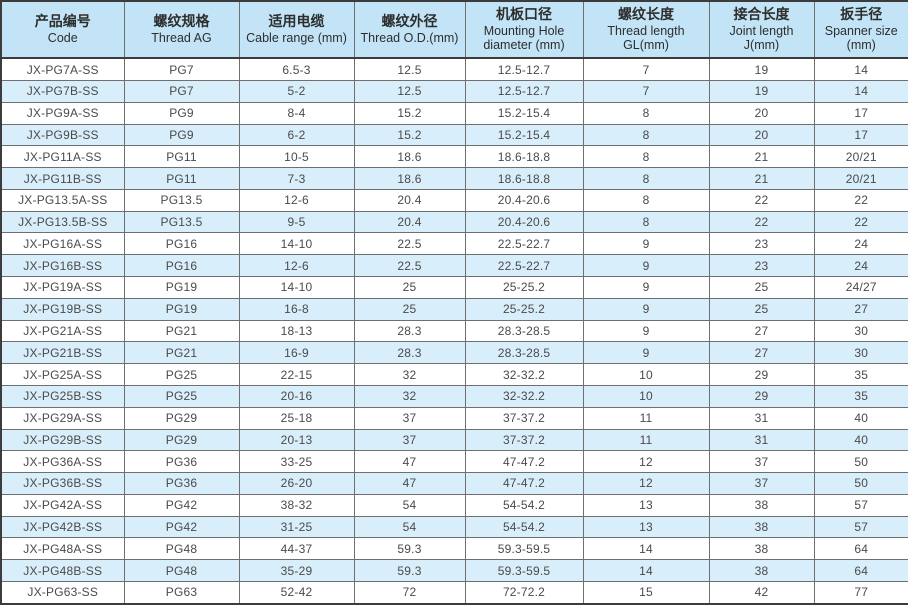 The image size is (908, 605). I want to click on column-header-thread-od: 螺纹外径 Thread O.D.(mm), so click(409, 29).